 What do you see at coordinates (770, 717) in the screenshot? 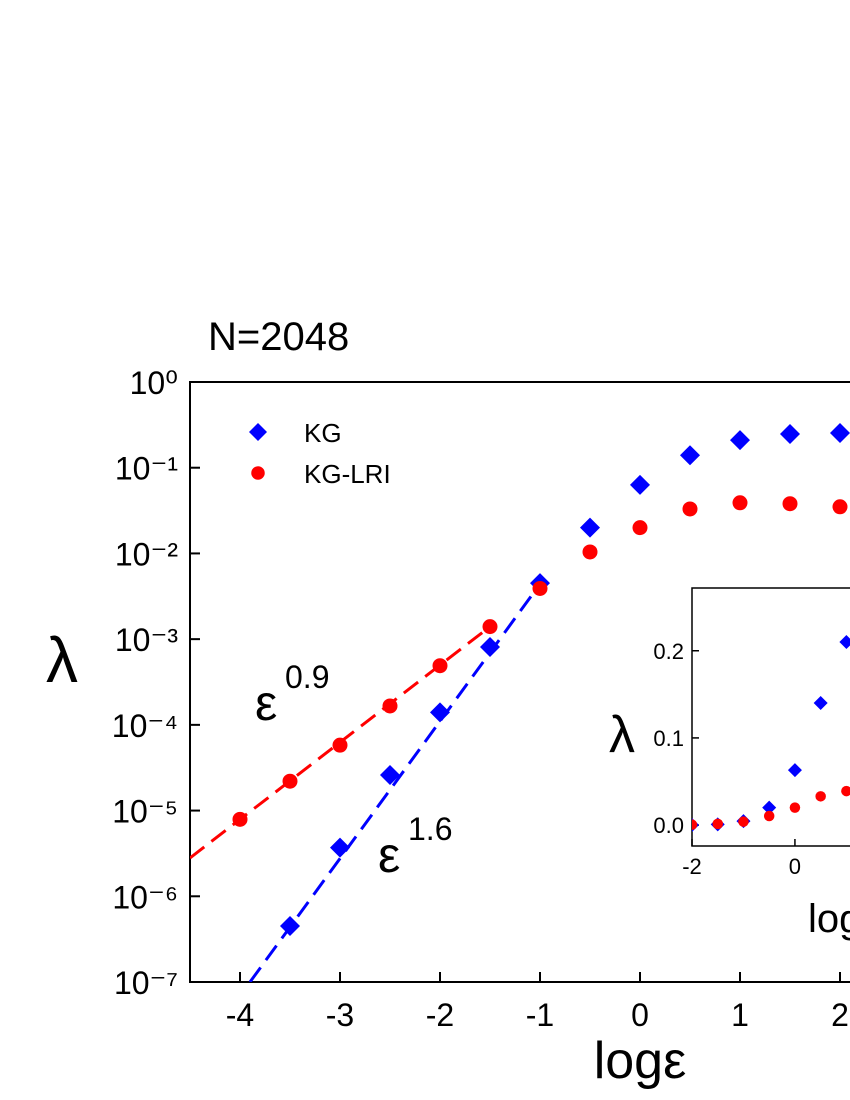
I see `inset-frame` at bounding box center [770, 717].